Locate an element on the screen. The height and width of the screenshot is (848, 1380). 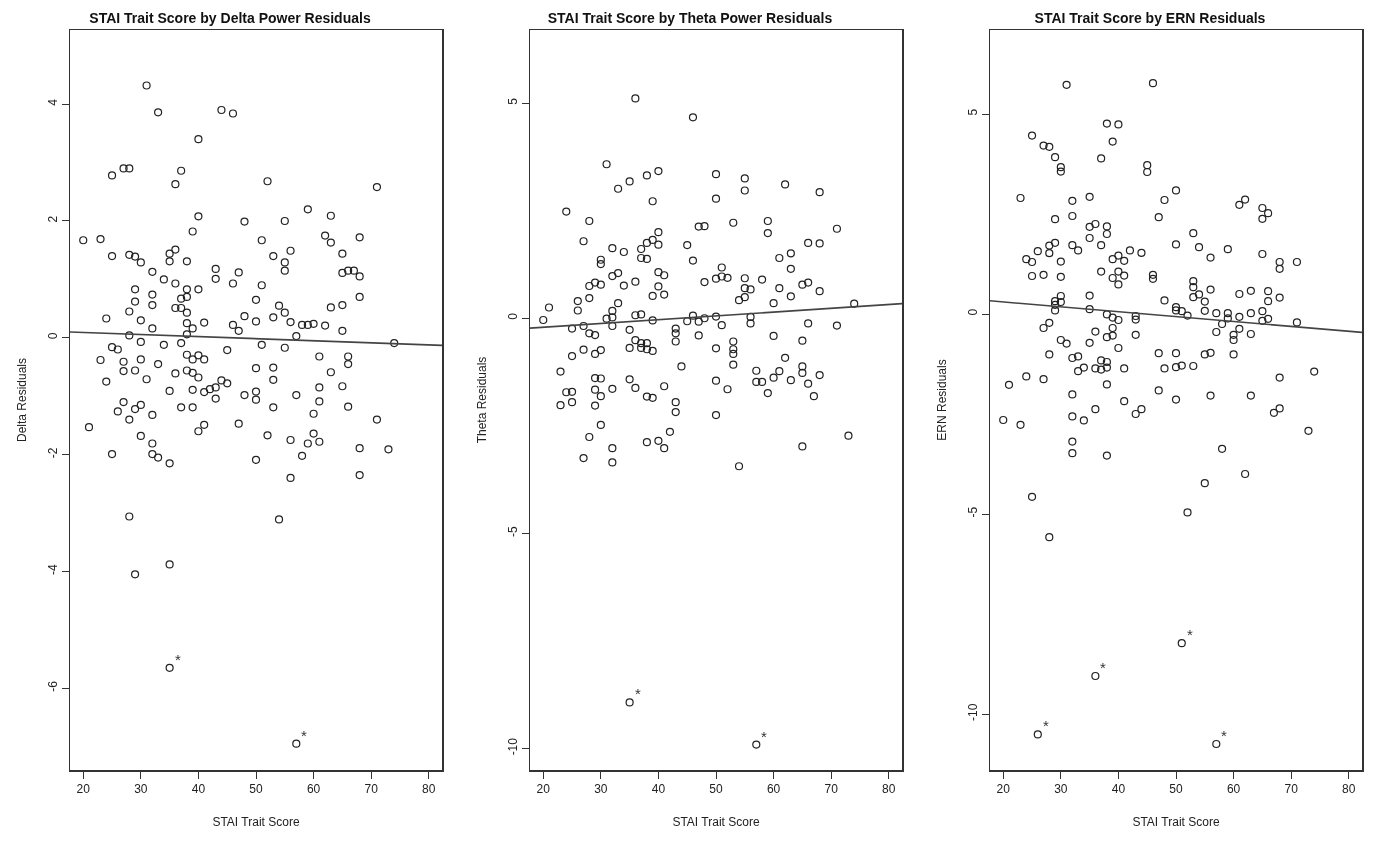
chart-title: STAI Trait Score by Theta Power Residuals is located at coordinates (690, 17).